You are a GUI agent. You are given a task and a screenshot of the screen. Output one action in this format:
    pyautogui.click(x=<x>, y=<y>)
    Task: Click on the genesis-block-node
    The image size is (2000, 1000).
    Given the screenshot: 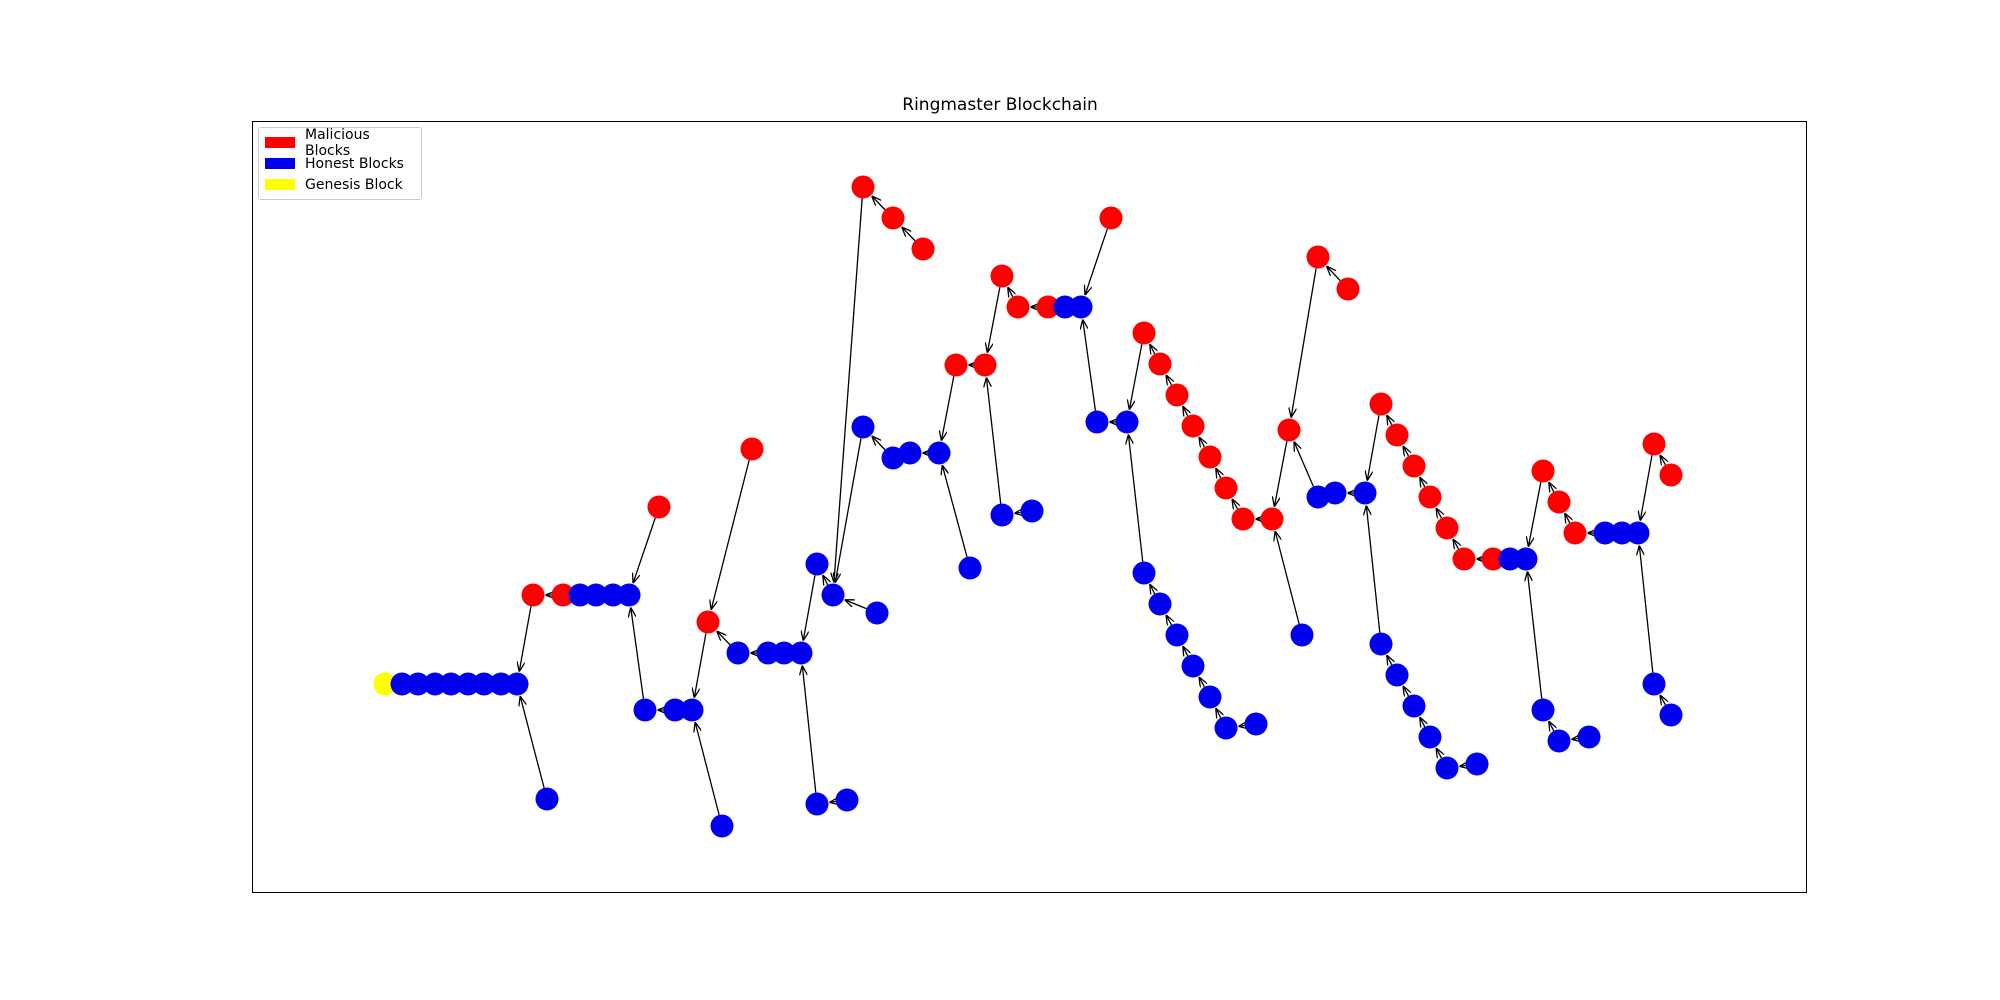 What is the action you would take?
    pyautogui.click(x=385, y=684)
    